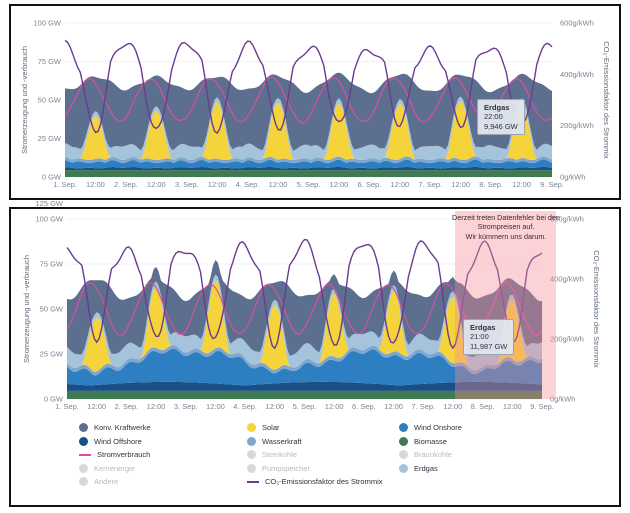  I want to click on x-tick-label: 9. Sep., so click(542, 406).